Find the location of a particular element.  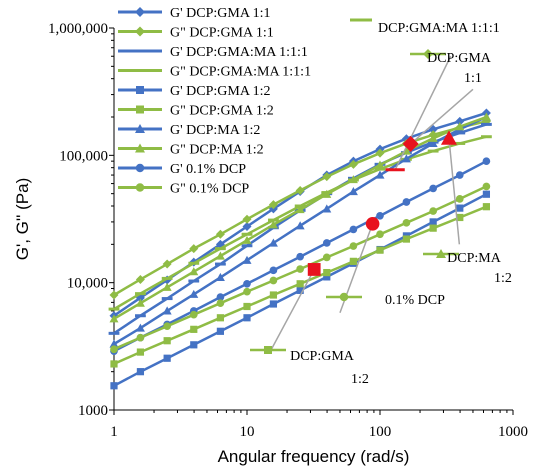

x-tick-label: 1000 is located at coordinates (513, 432).